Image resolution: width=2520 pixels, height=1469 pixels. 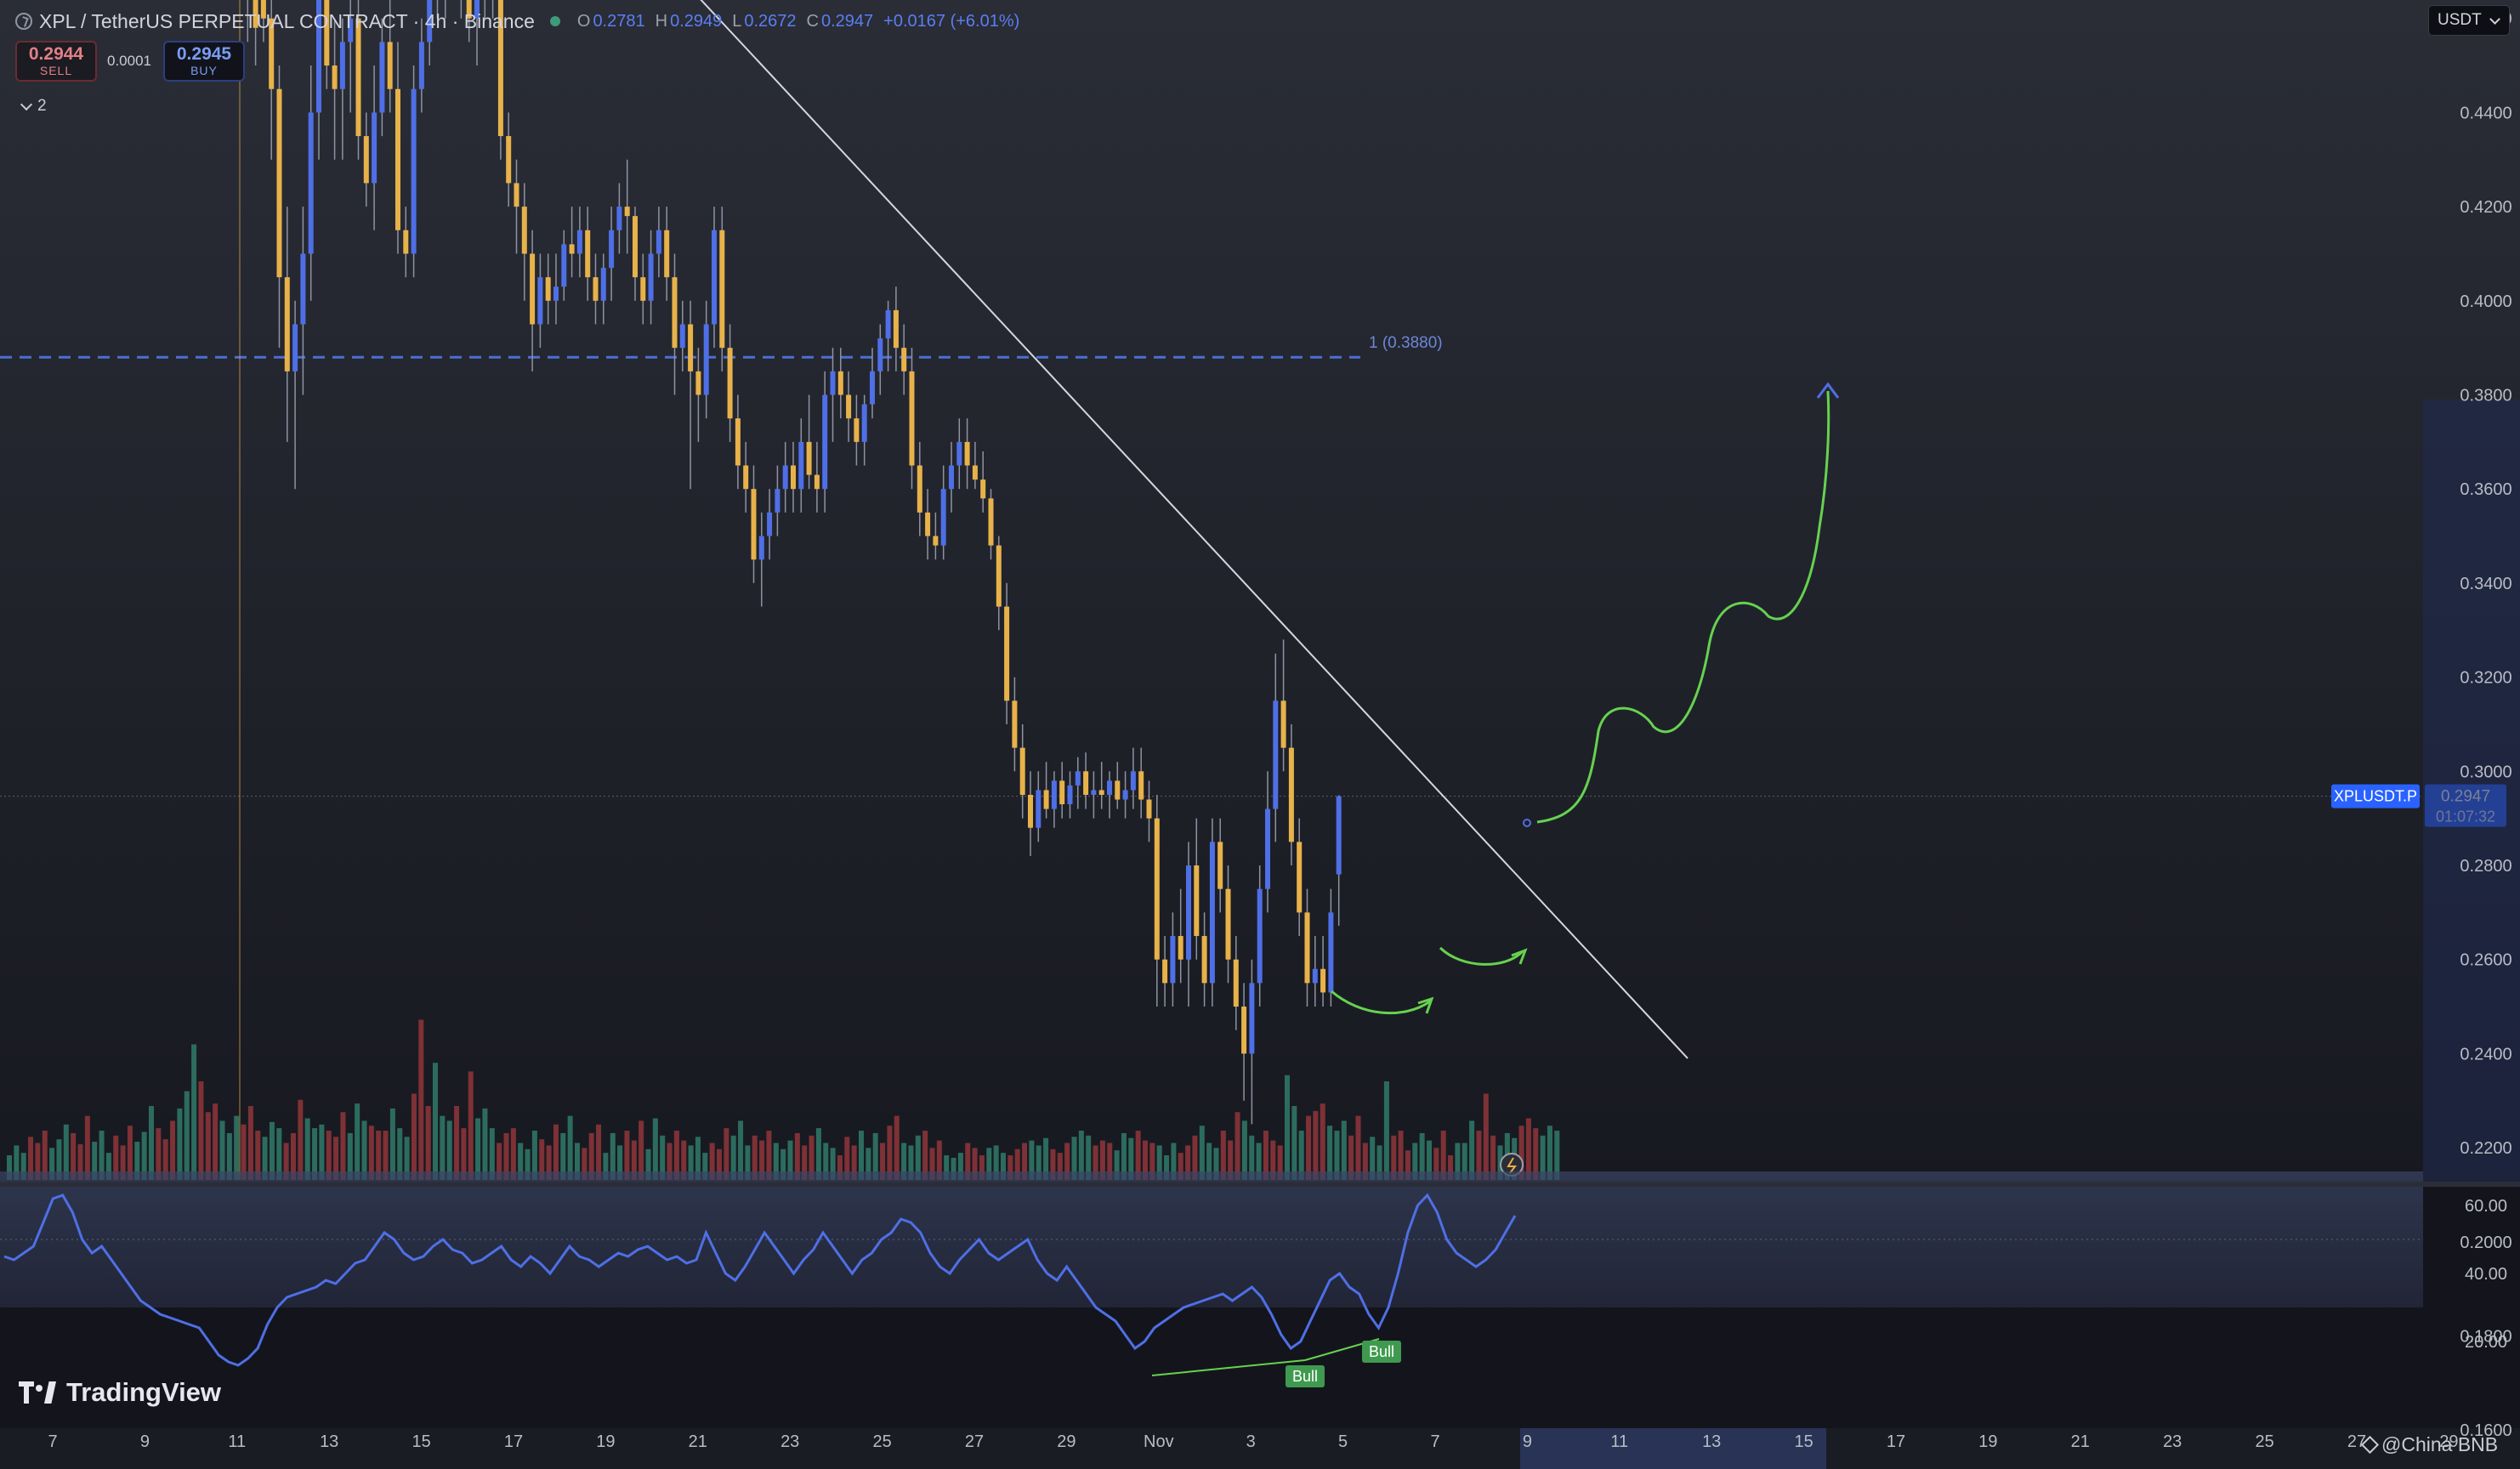 What do you see at coordinates (204, 54) in the screenshot?
I see `buy-price: 0.2945` at bounding box center [204, 54].